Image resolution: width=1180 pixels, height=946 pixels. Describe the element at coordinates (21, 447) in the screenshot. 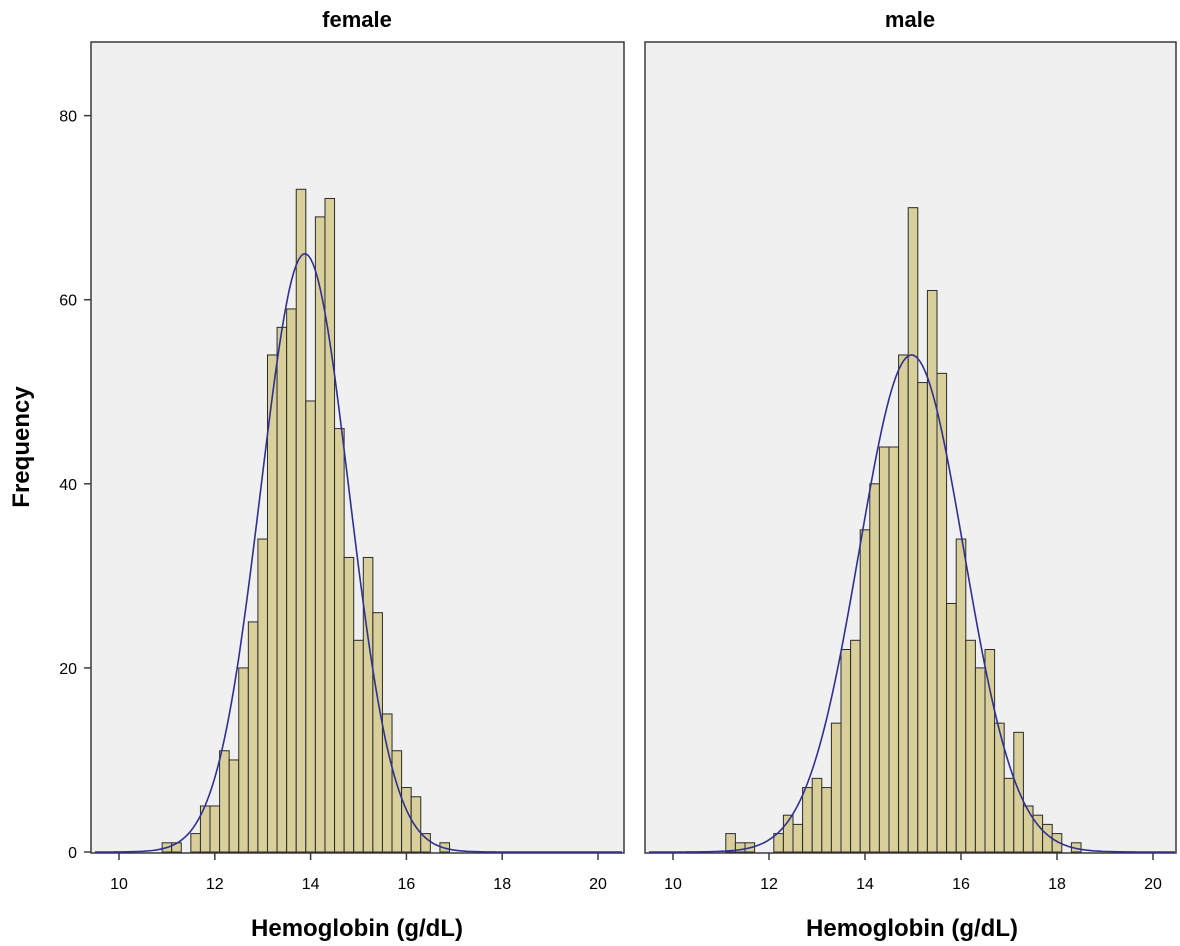

I see `y-axis-title: Frequency` at that location.